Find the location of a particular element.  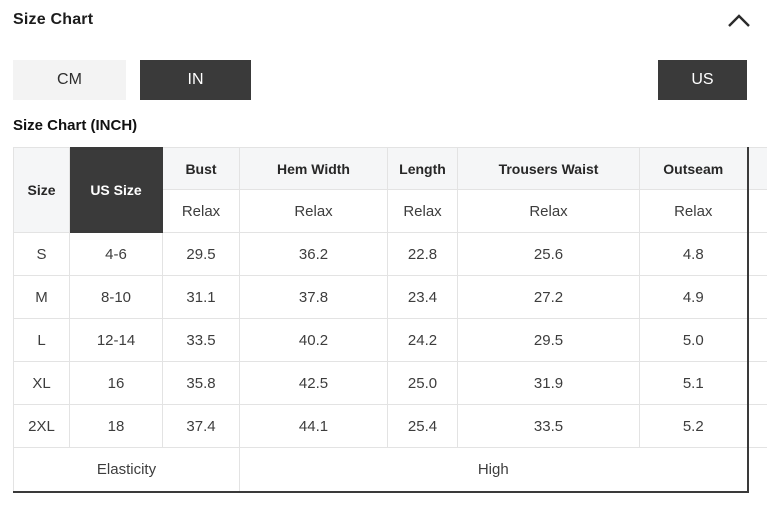

cell-us-size: 18 is located at coordinates (116, 426).